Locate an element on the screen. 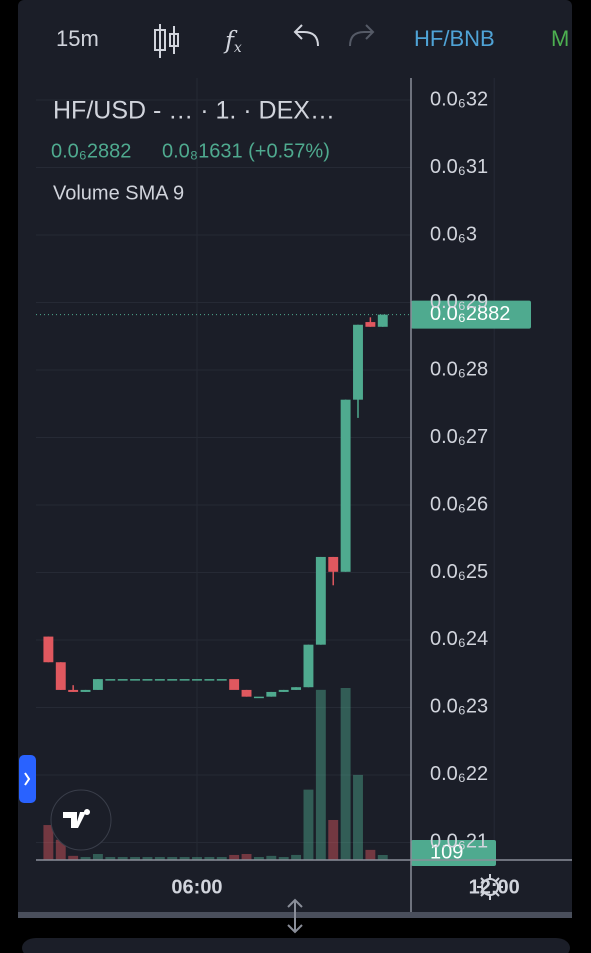  resize-handle is located at coordinates (295, 916).